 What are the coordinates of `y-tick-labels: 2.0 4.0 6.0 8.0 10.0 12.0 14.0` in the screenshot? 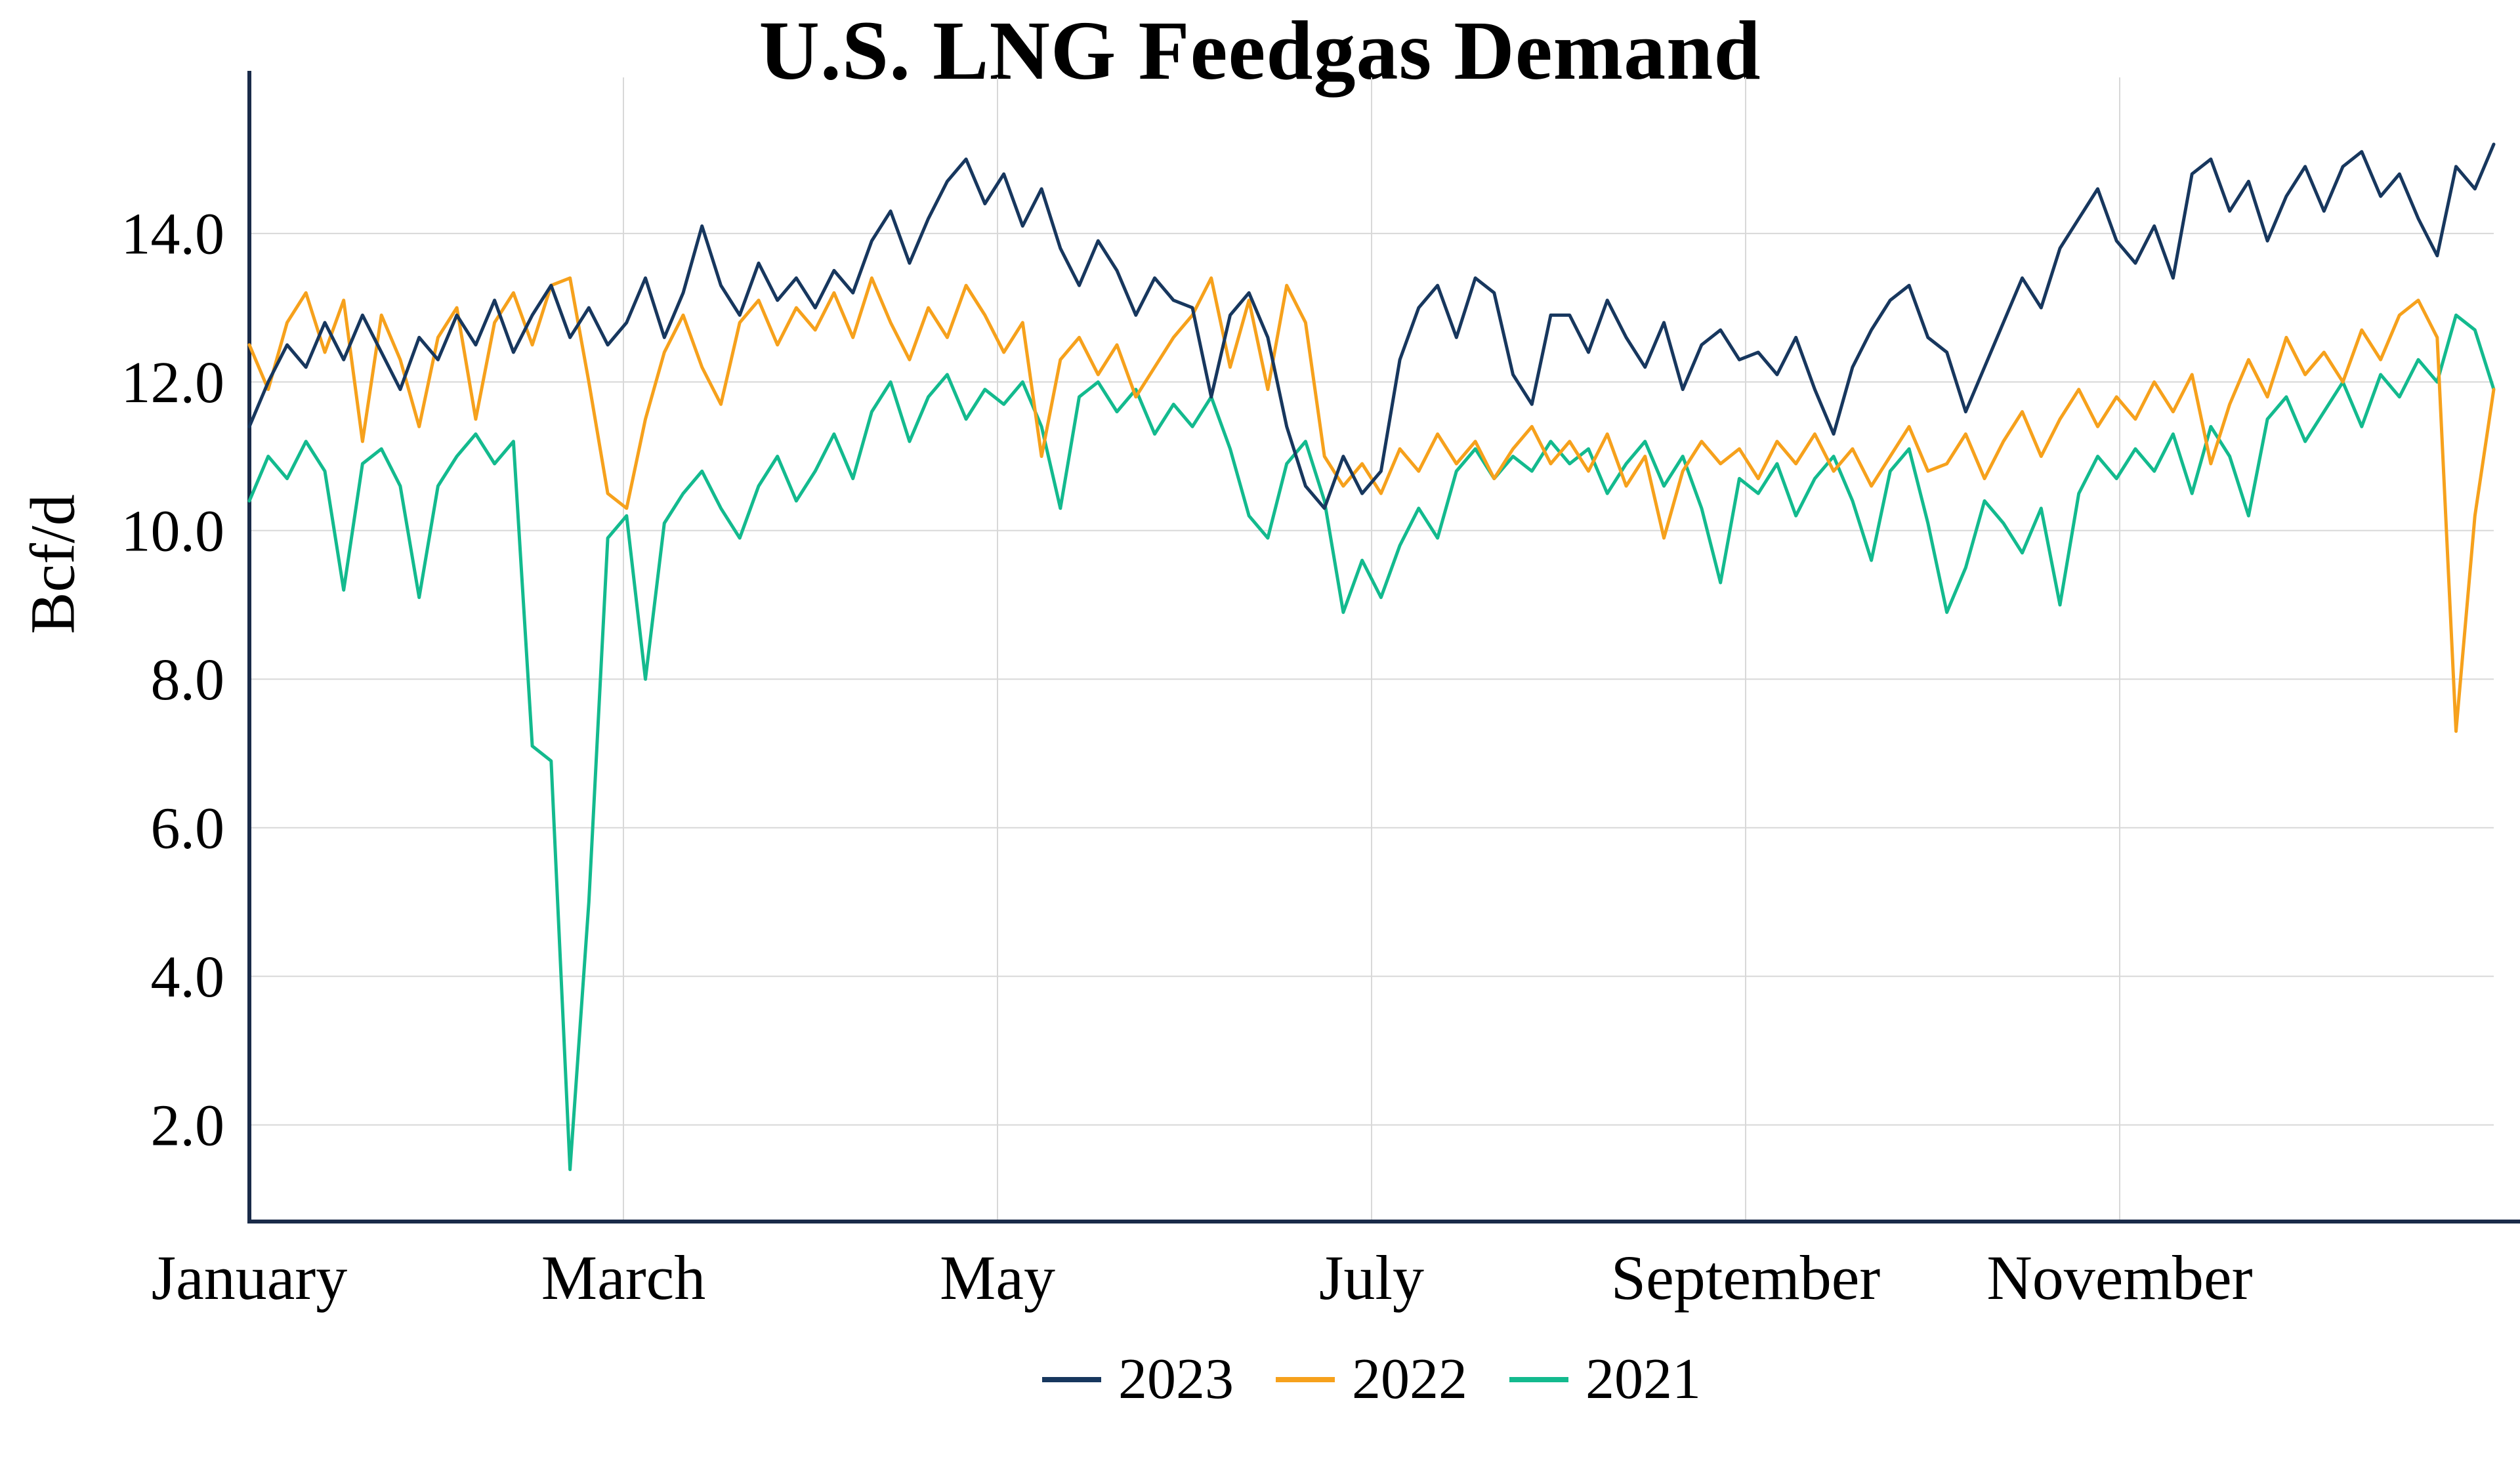 It's located at (173, 679).